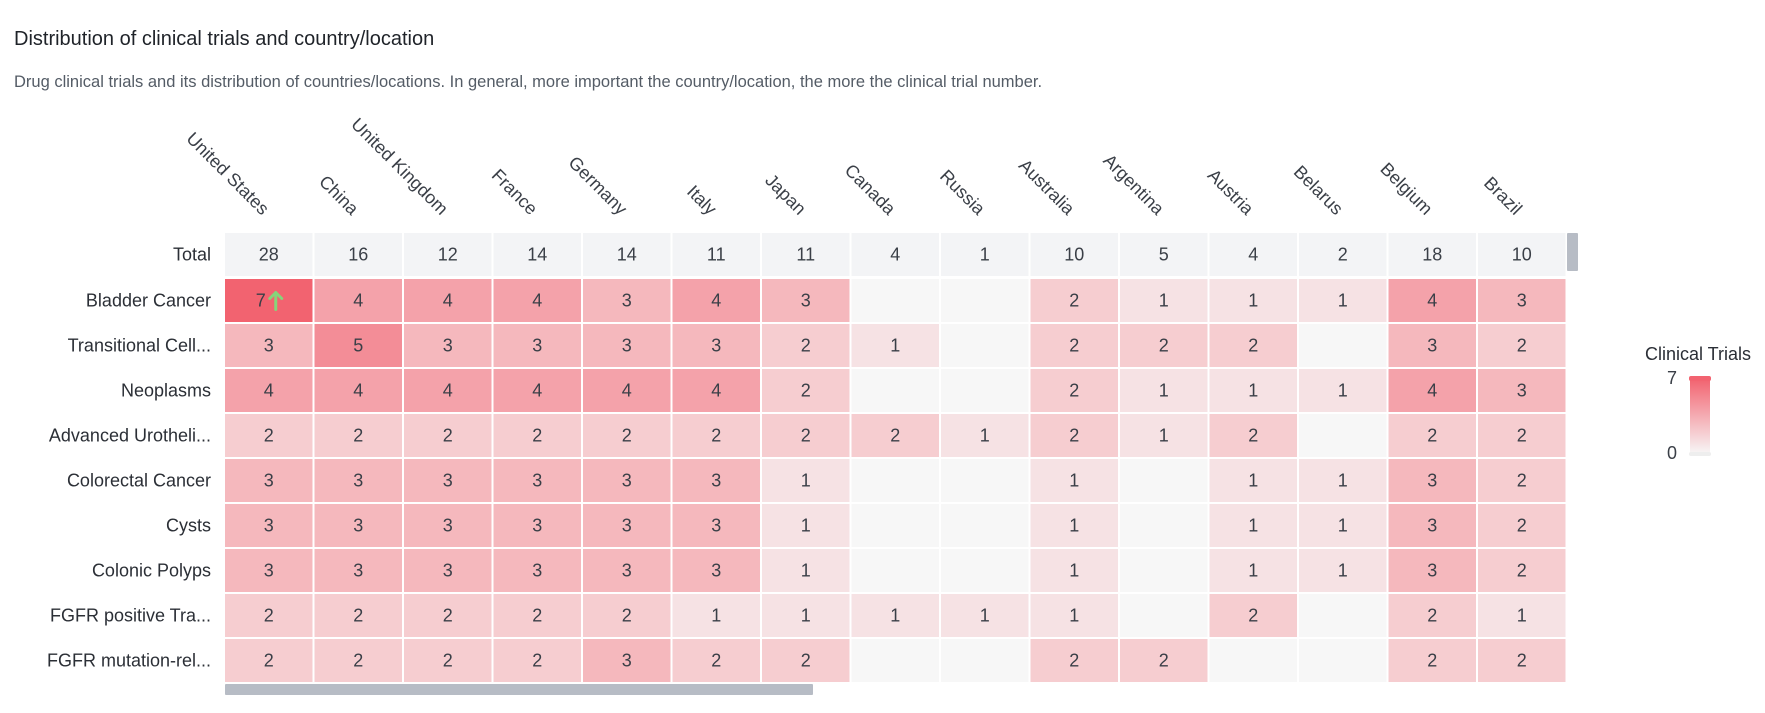 The width and height of the screenshot is (1765, 713). What do you see at coordinates (1133, 184) in the screenshot?
I see `column-label: Argentina` at bounding box center [1133, 184].